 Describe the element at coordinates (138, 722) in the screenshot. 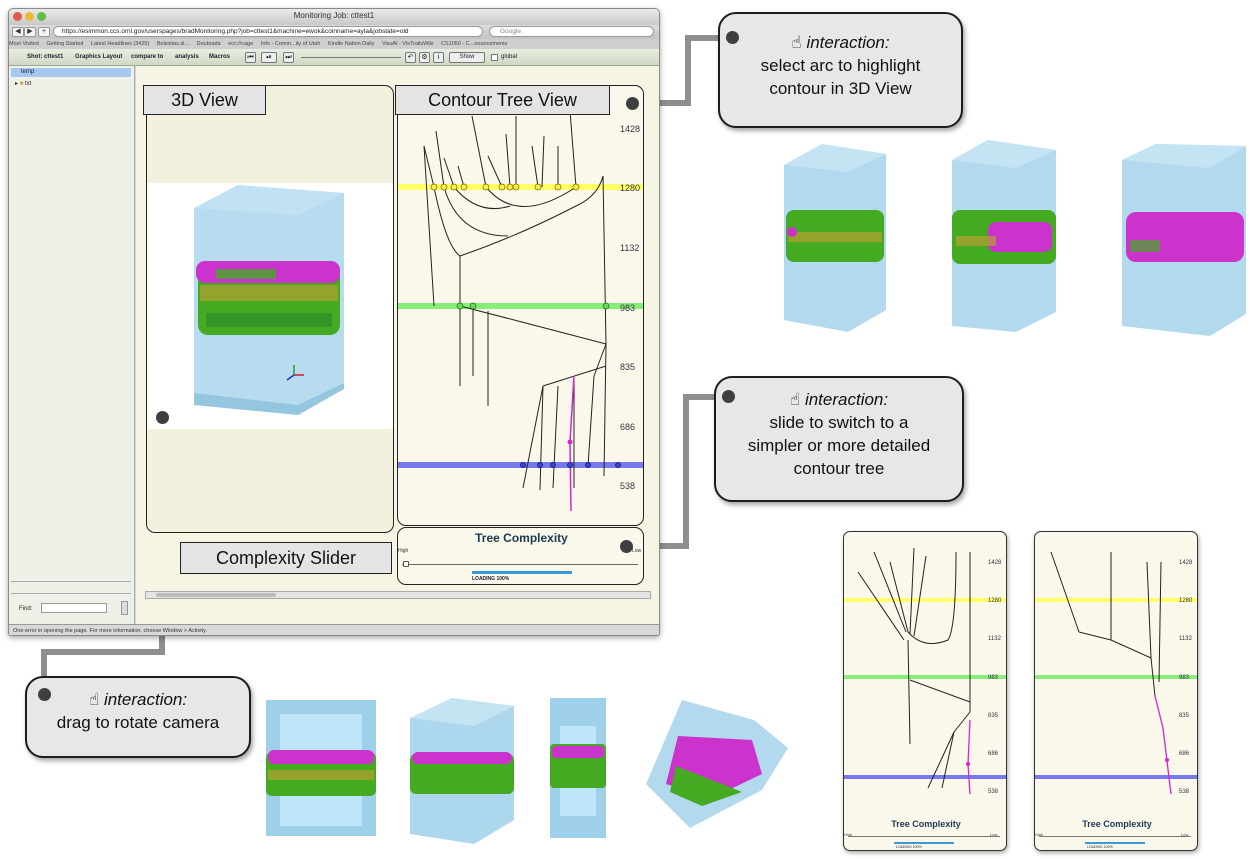

I see `callout-line: drag to rotate camera` at that location.